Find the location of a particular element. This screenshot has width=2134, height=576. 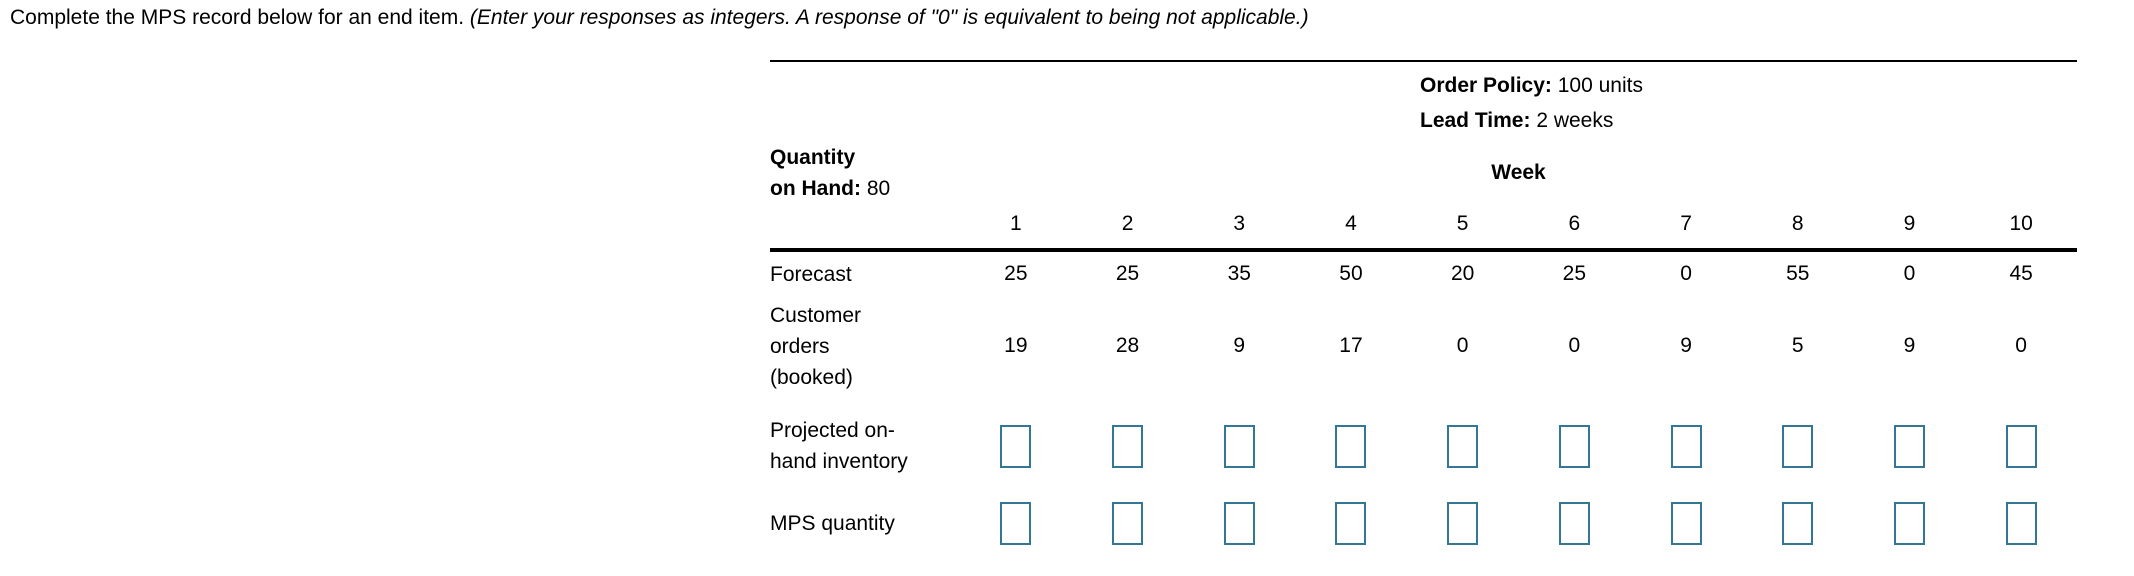

forecast-week-1: 25 is located at coordinates (1016, 273).